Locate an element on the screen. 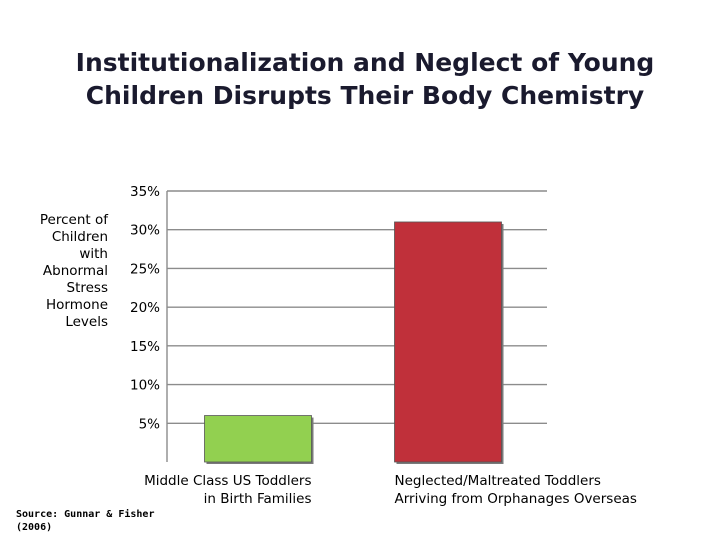  y-tick-label: 20% is located at coordinates (145, 308).